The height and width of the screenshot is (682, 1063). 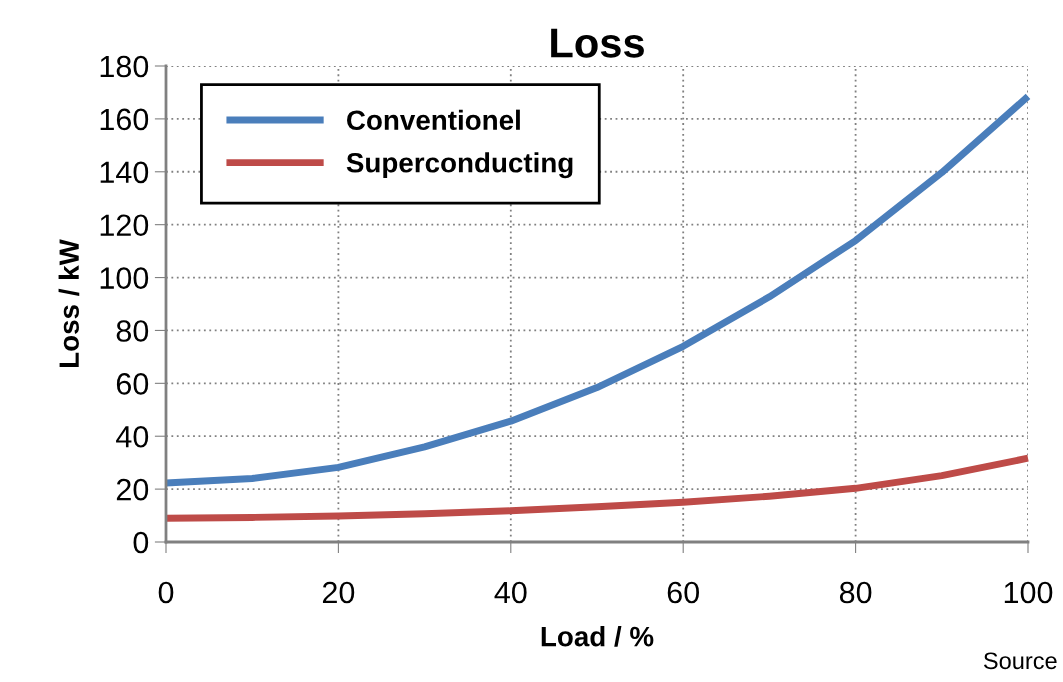 What do you see at coordinates (124, 119) in the screenshot?
I see `y-tick-label: 160` at bounding box center [124, 119].